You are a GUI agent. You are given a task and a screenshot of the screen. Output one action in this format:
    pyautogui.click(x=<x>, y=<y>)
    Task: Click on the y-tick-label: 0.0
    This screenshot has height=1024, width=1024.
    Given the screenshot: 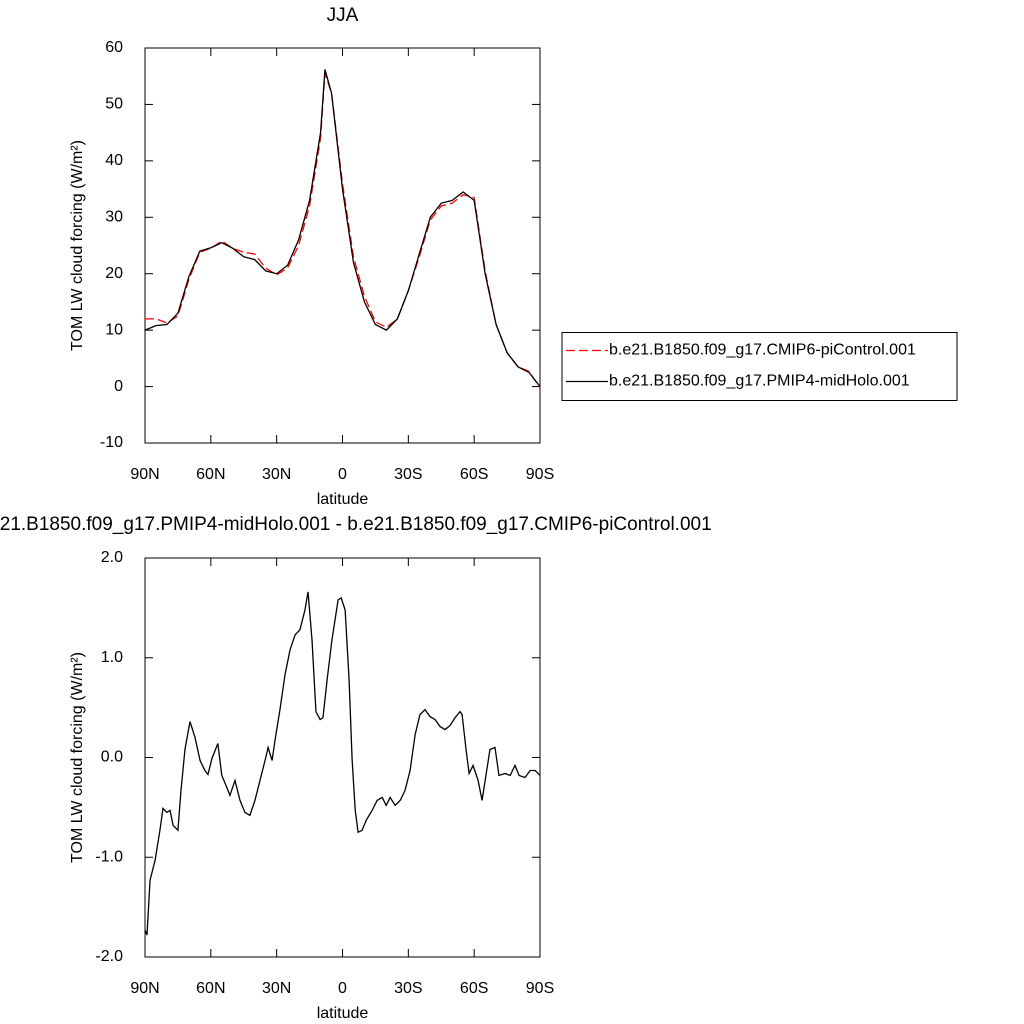 What is the action you would take?
    pyautogui.click(x=112, y=757)
    